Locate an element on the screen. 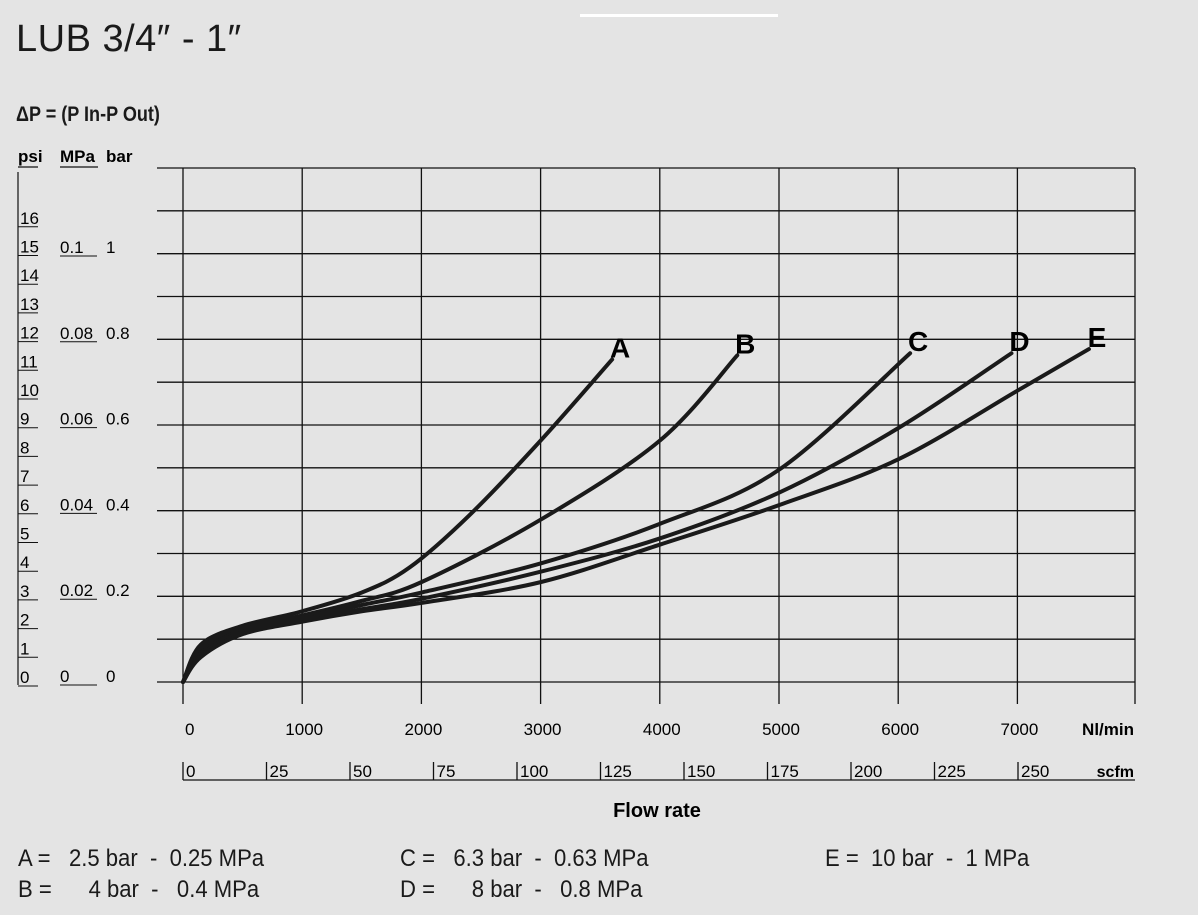 The width and height of the screenshot is (1198, 915). tick-label-nlmin: 2000 is located at coordinates (423, 729).